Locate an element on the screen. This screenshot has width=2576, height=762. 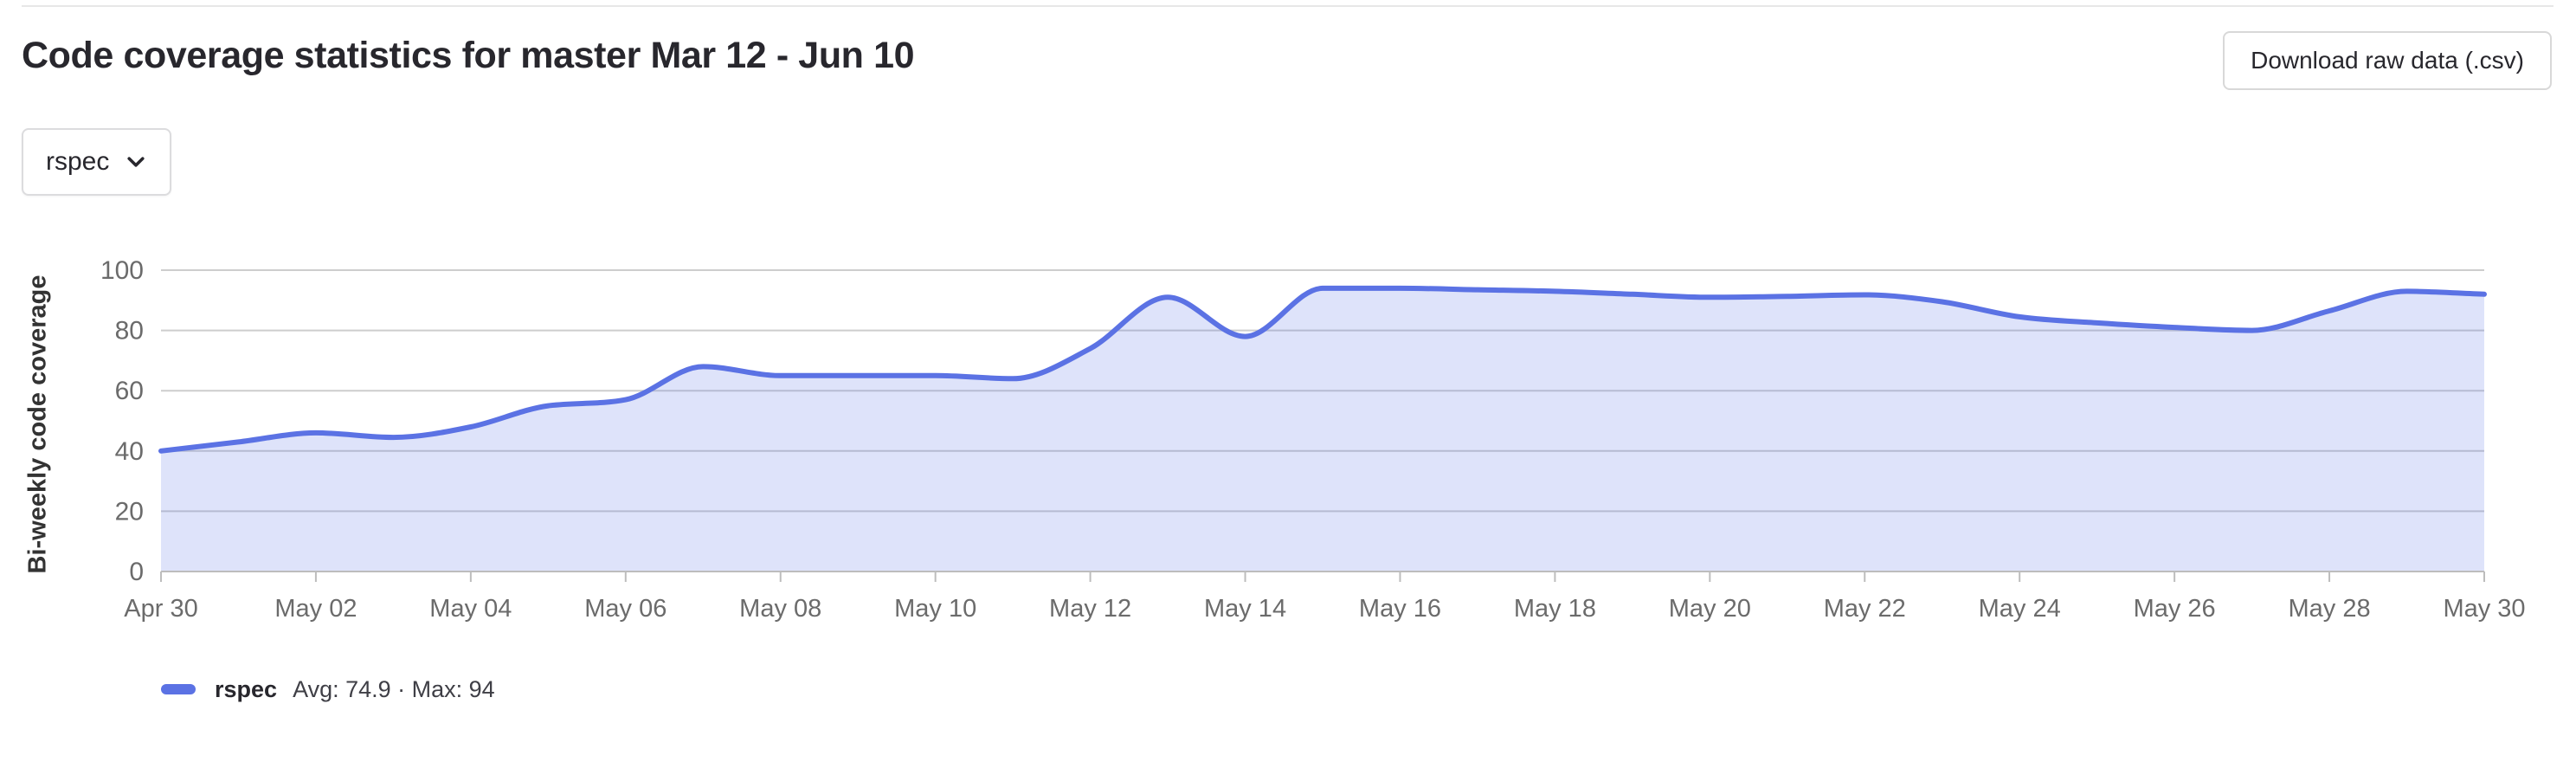
legend-swatch is located at coordinates (178, 689).